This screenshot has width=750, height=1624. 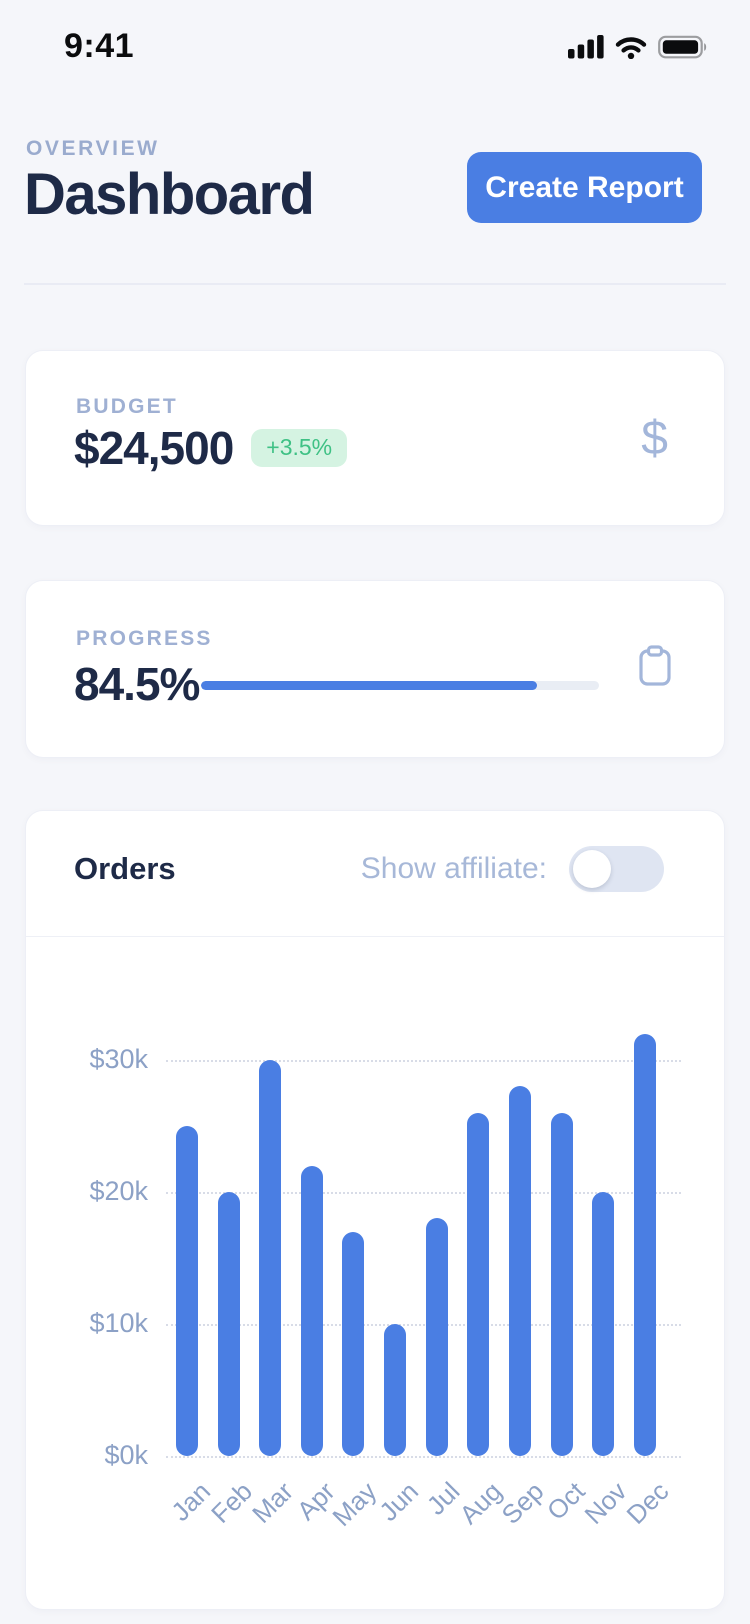 I want to click on progress-value: 84.5%, so click(x=137, y=684).